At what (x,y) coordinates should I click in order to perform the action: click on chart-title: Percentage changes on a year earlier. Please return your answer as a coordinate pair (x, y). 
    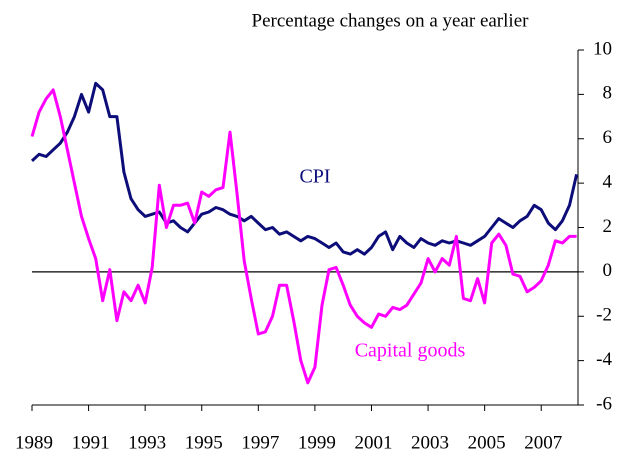
    Looking at the image, I should click on (391, 20).